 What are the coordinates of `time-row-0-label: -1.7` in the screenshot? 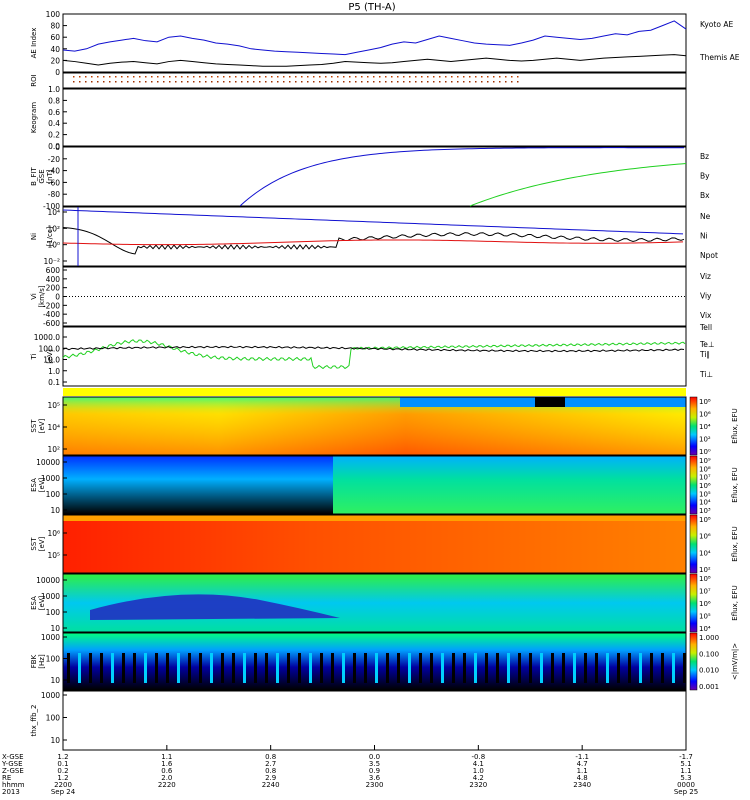 It's located at (686, 757).